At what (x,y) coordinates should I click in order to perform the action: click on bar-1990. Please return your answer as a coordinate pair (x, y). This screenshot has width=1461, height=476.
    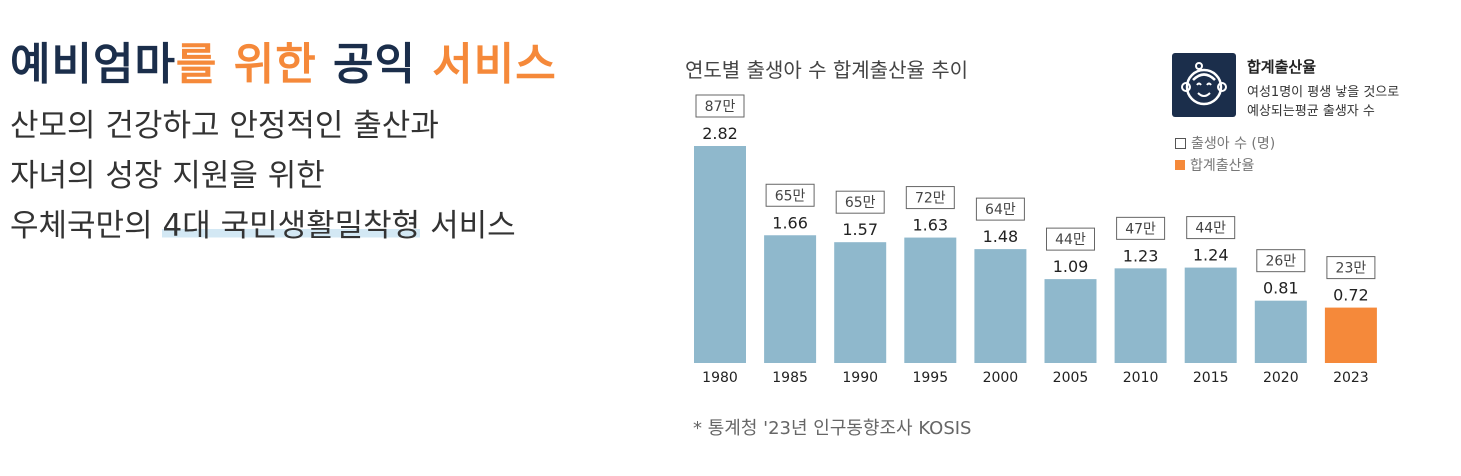
    Looking at the image, I should click on (860, 302).